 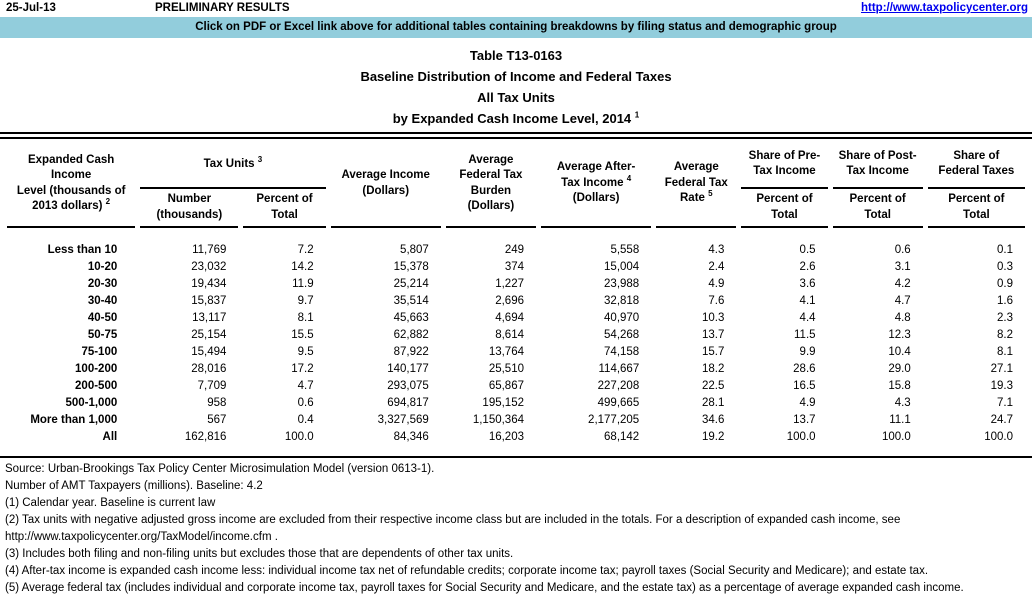 I want to click on data-cell: 293,075, so click(x=408, y=385).